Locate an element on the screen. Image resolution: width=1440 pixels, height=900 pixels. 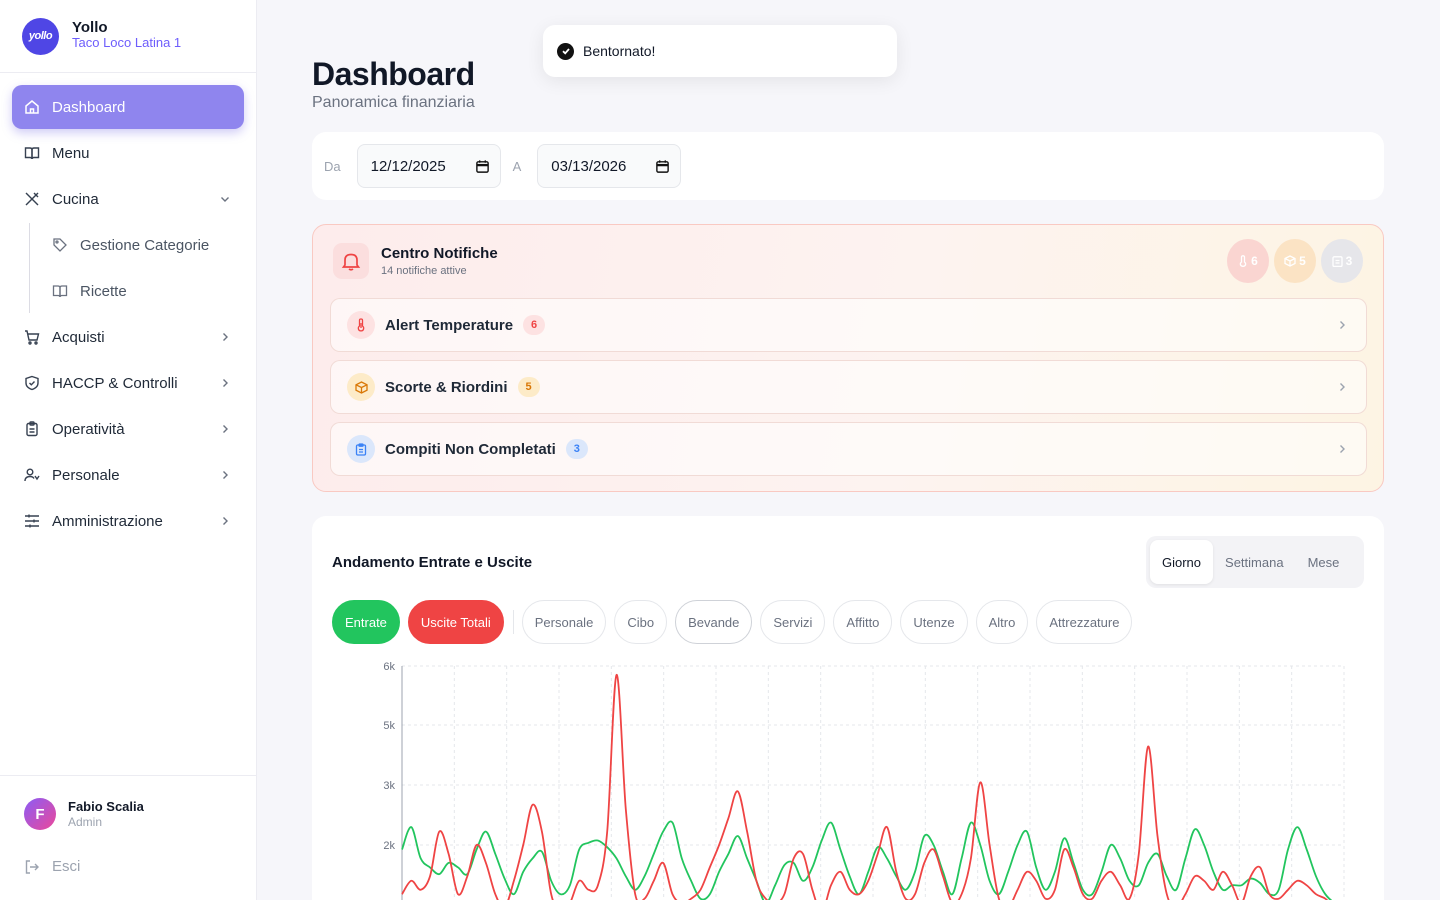
shield-icon is located at coordinates (32, 383).